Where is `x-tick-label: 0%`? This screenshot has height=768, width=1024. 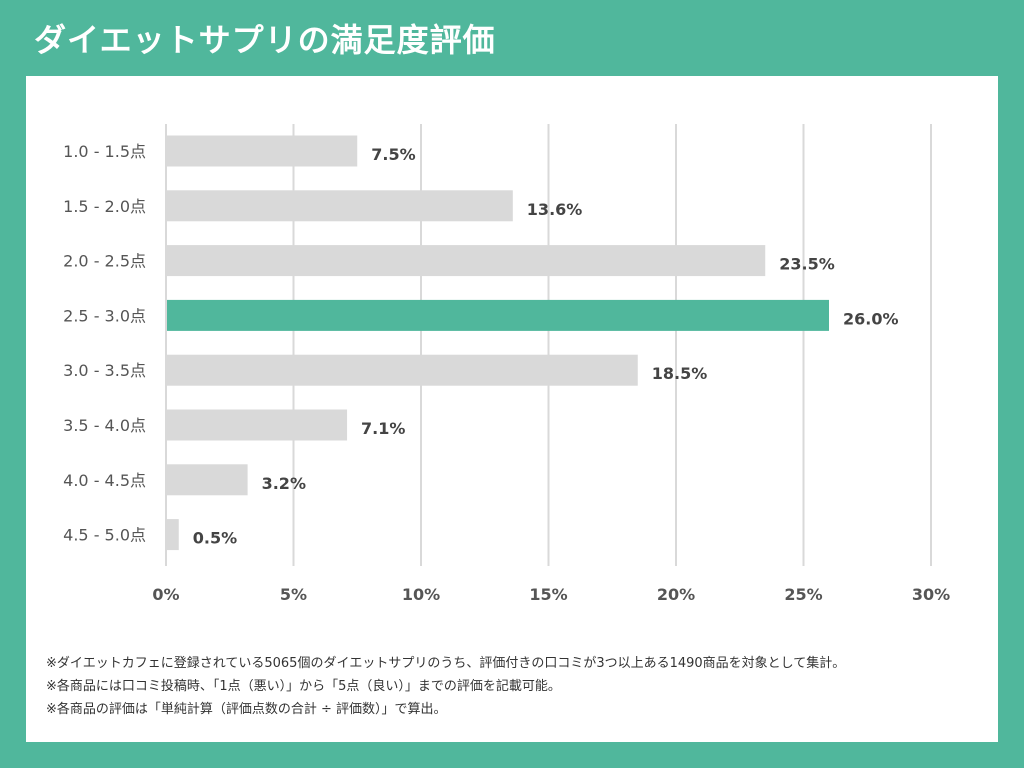 x-tick-label: 0% is located at coordinates (165, 594).